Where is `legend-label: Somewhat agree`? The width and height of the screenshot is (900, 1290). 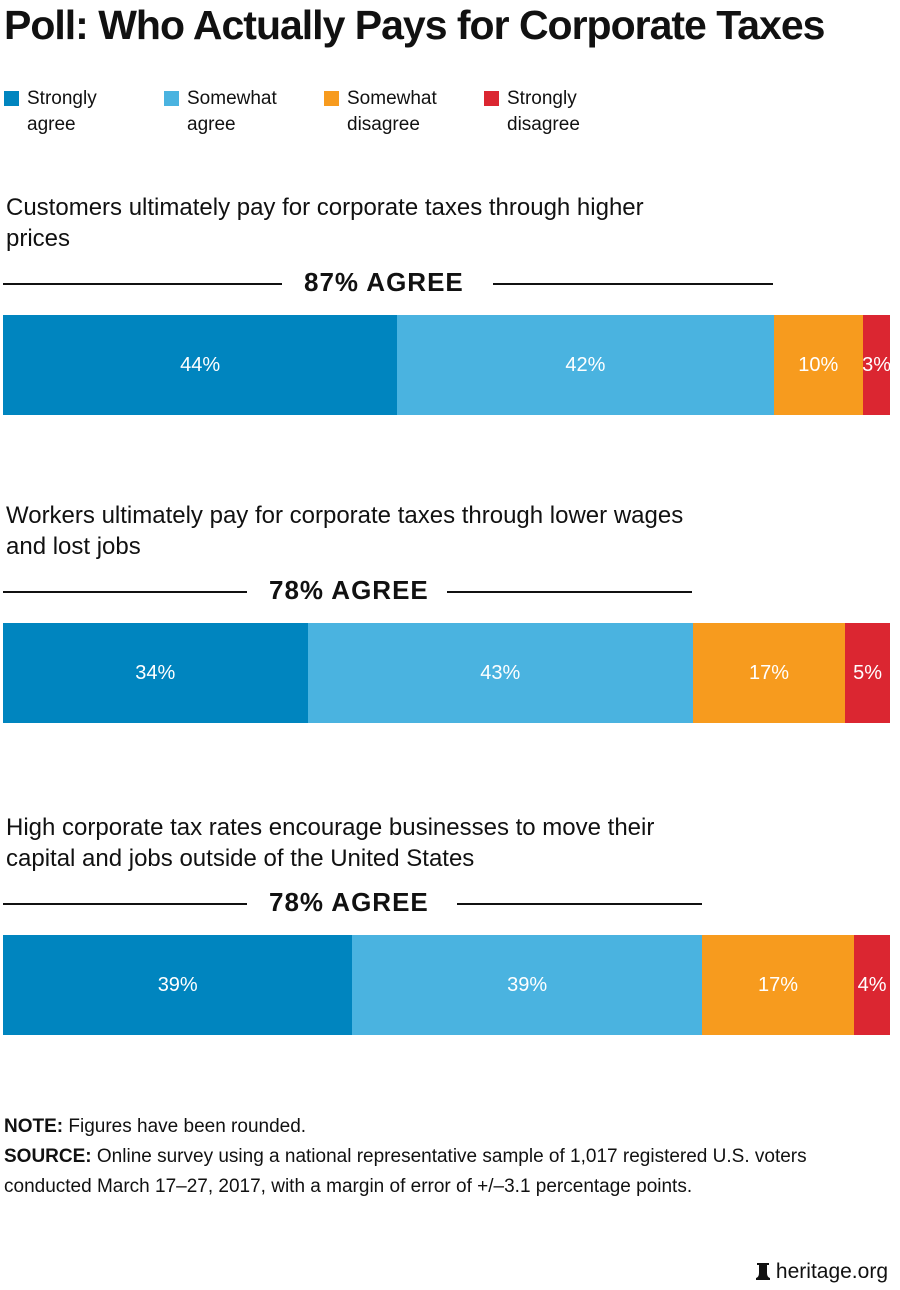
legend-label: Somewhat agree is located at coordinates (232, 111).